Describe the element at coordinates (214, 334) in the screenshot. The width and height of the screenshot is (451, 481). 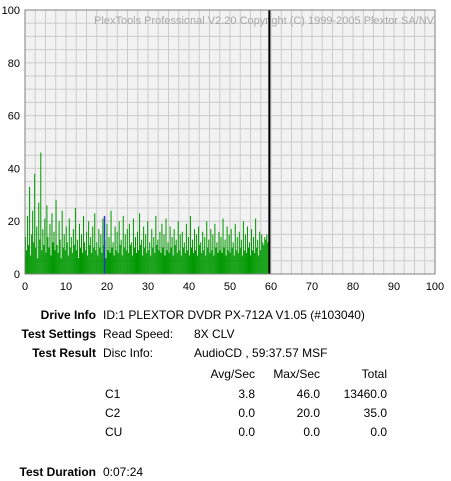
I see `read-speed-value: 8X CLV` at that location.